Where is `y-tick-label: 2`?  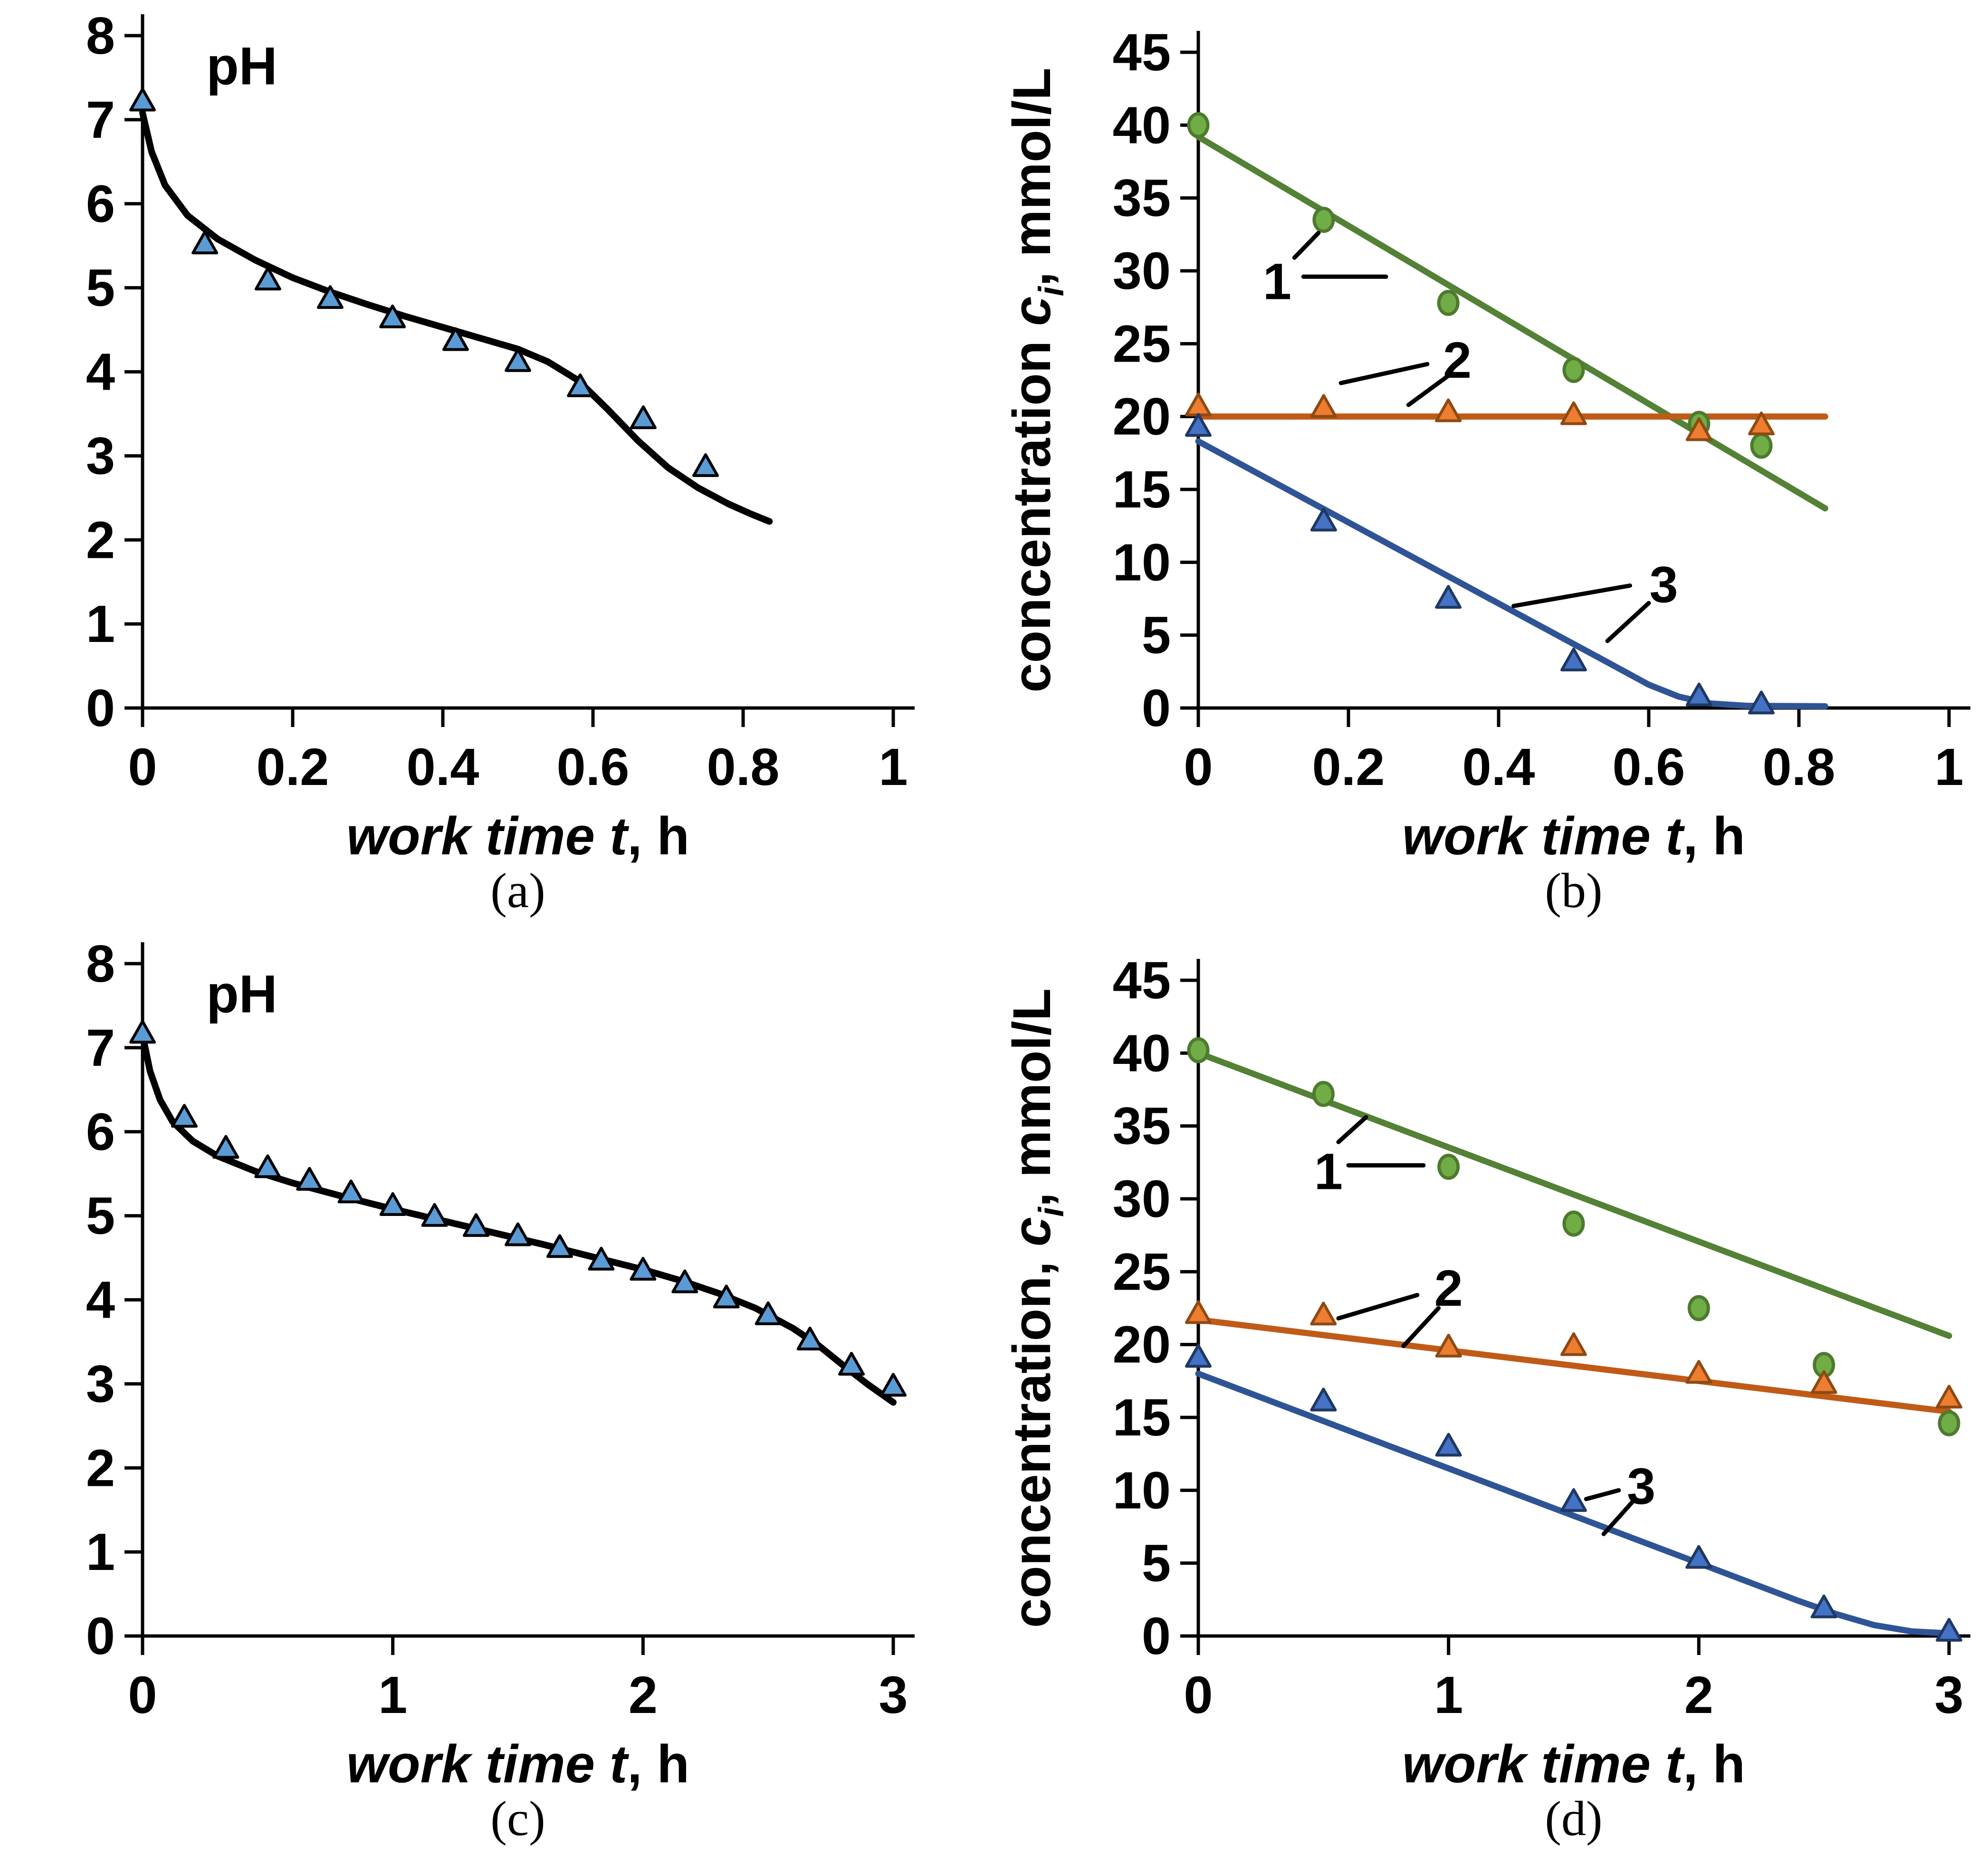 y-tick-label: 2 is located at coordinates (100, 540).